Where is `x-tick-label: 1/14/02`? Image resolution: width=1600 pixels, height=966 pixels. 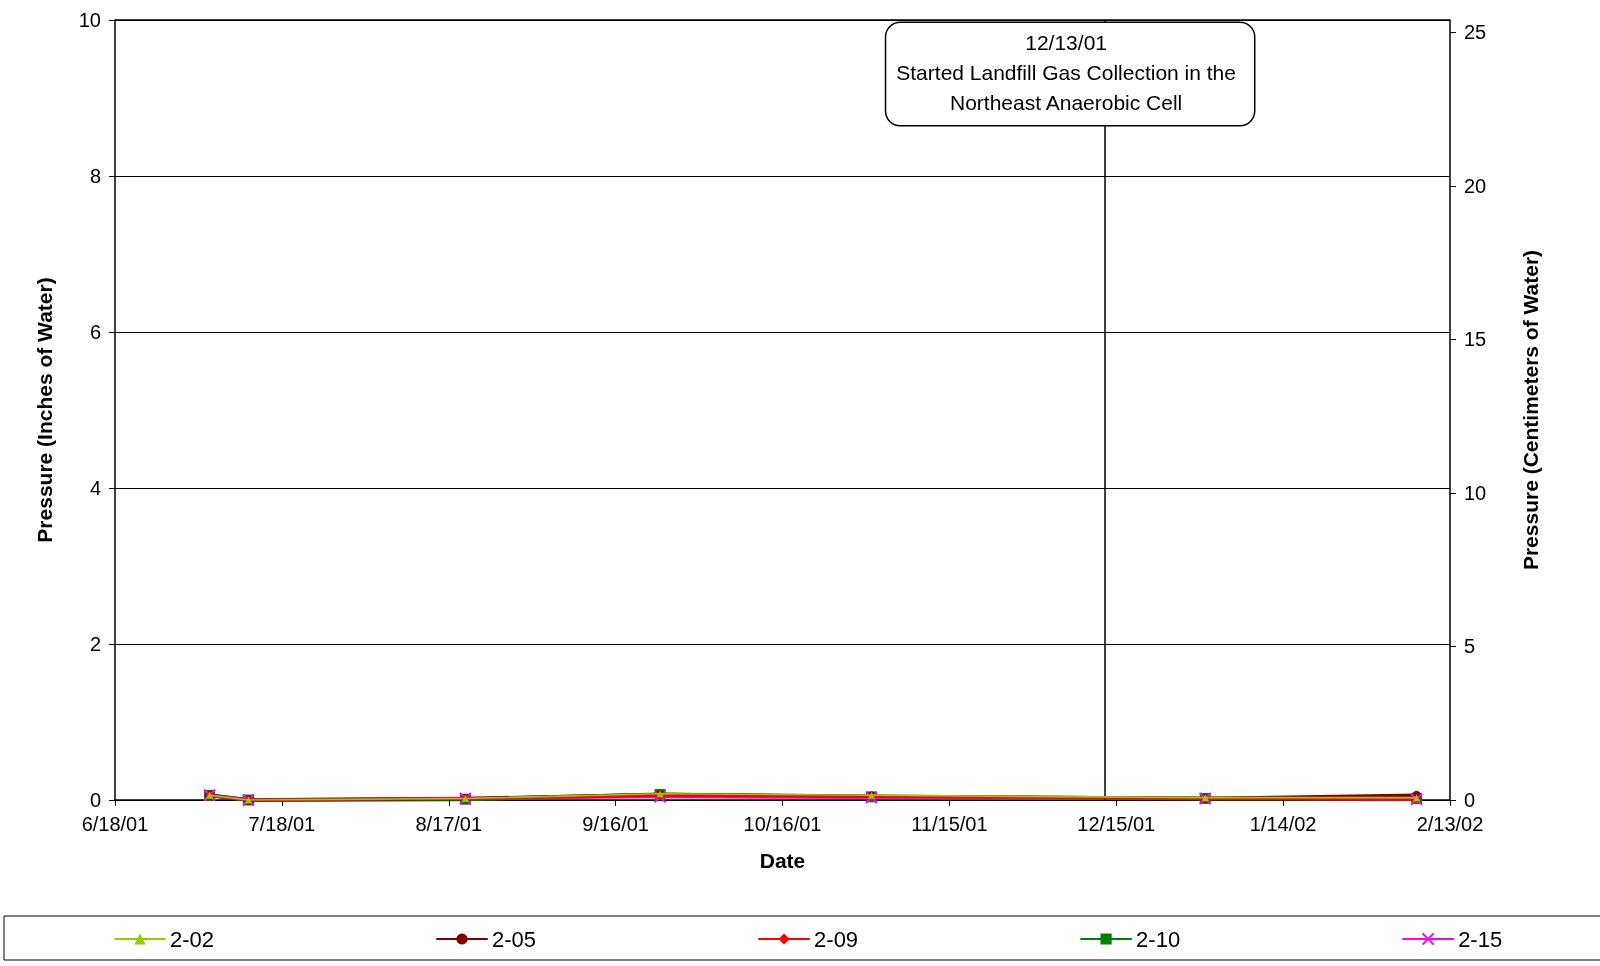 x-tick-label: 1/14/02 is located at coordinates (1283, 824).